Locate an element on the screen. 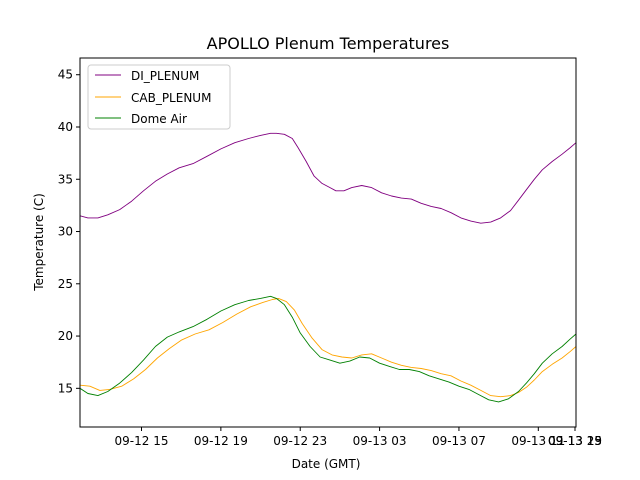 The width and height of the screenshot is (640, 480). y-tick-label: 25 is located at coordinates (65, 284).